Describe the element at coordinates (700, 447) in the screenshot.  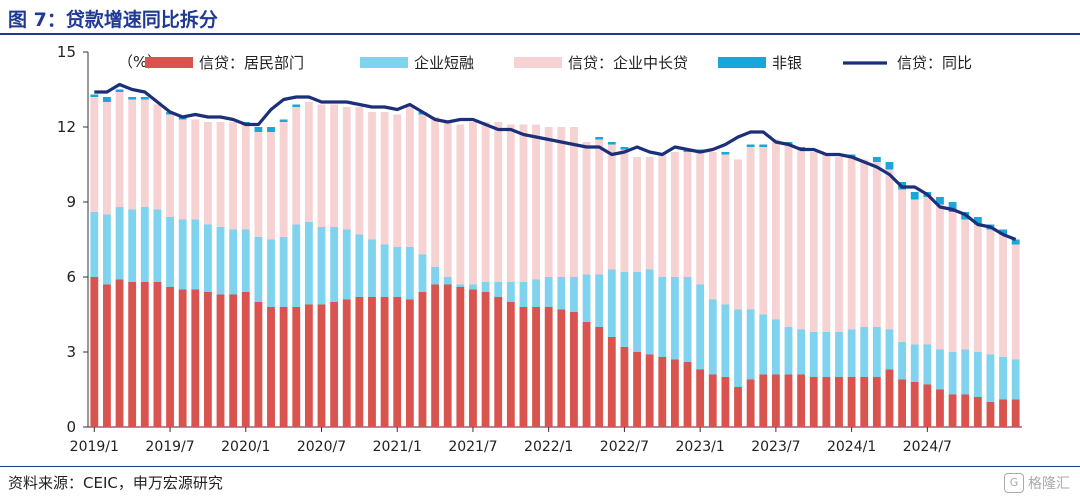
I see `x-tick-label: 2023/1` at that location.